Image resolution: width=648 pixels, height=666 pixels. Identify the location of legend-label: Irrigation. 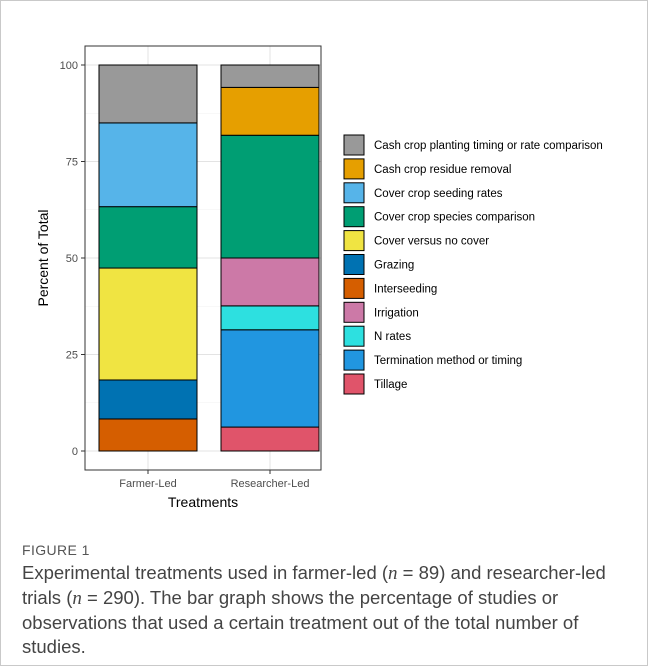
(396, 313).